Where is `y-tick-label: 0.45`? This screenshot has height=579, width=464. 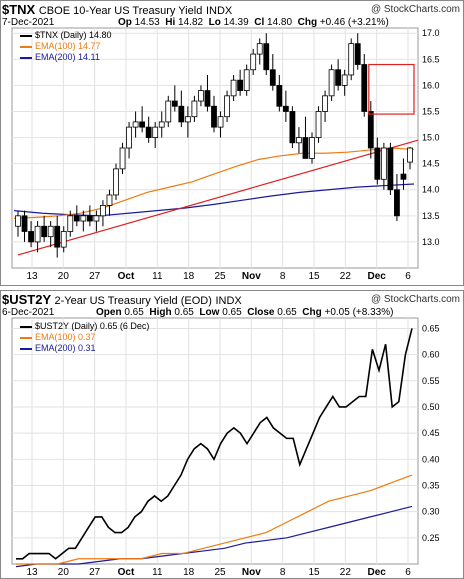 y-tick-label: 0.45 is located at coordinates (431, 433).